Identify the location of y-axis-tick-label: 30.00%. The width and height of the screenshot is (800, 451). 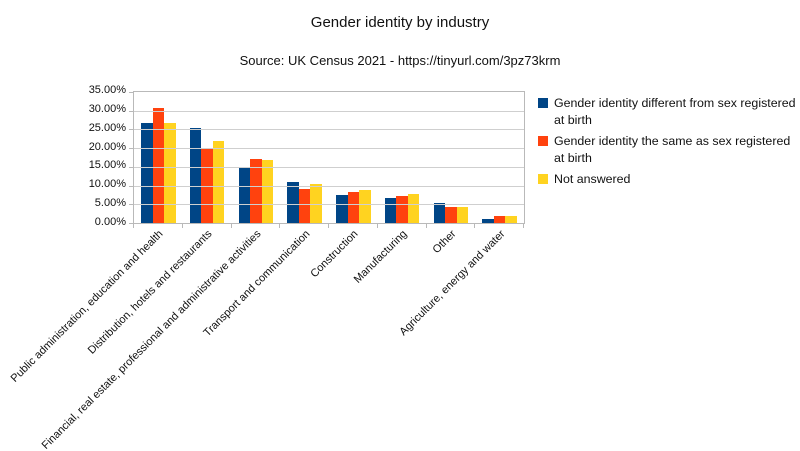
(107, 108).